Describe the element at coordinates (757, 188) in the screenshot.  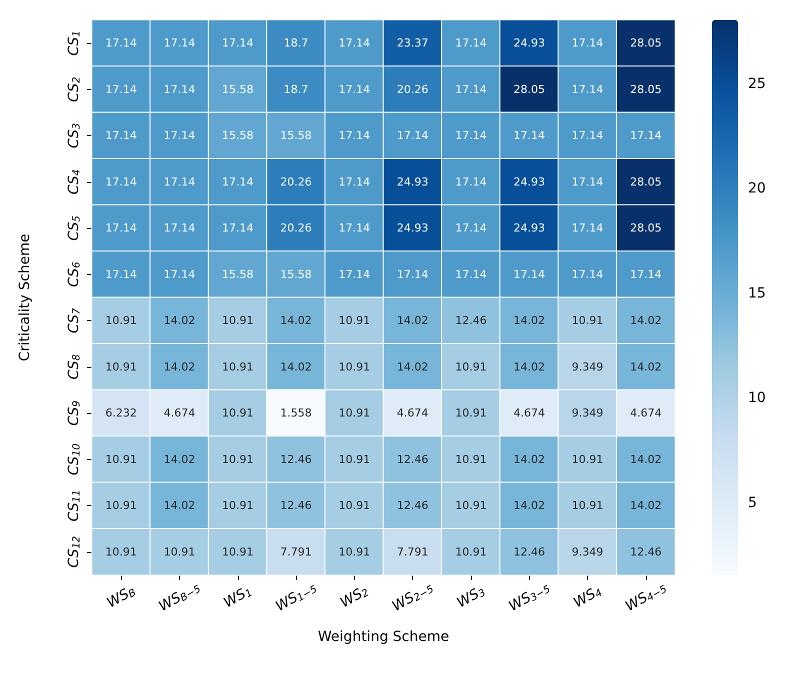
I see `color-bar-label: 20` at that location.